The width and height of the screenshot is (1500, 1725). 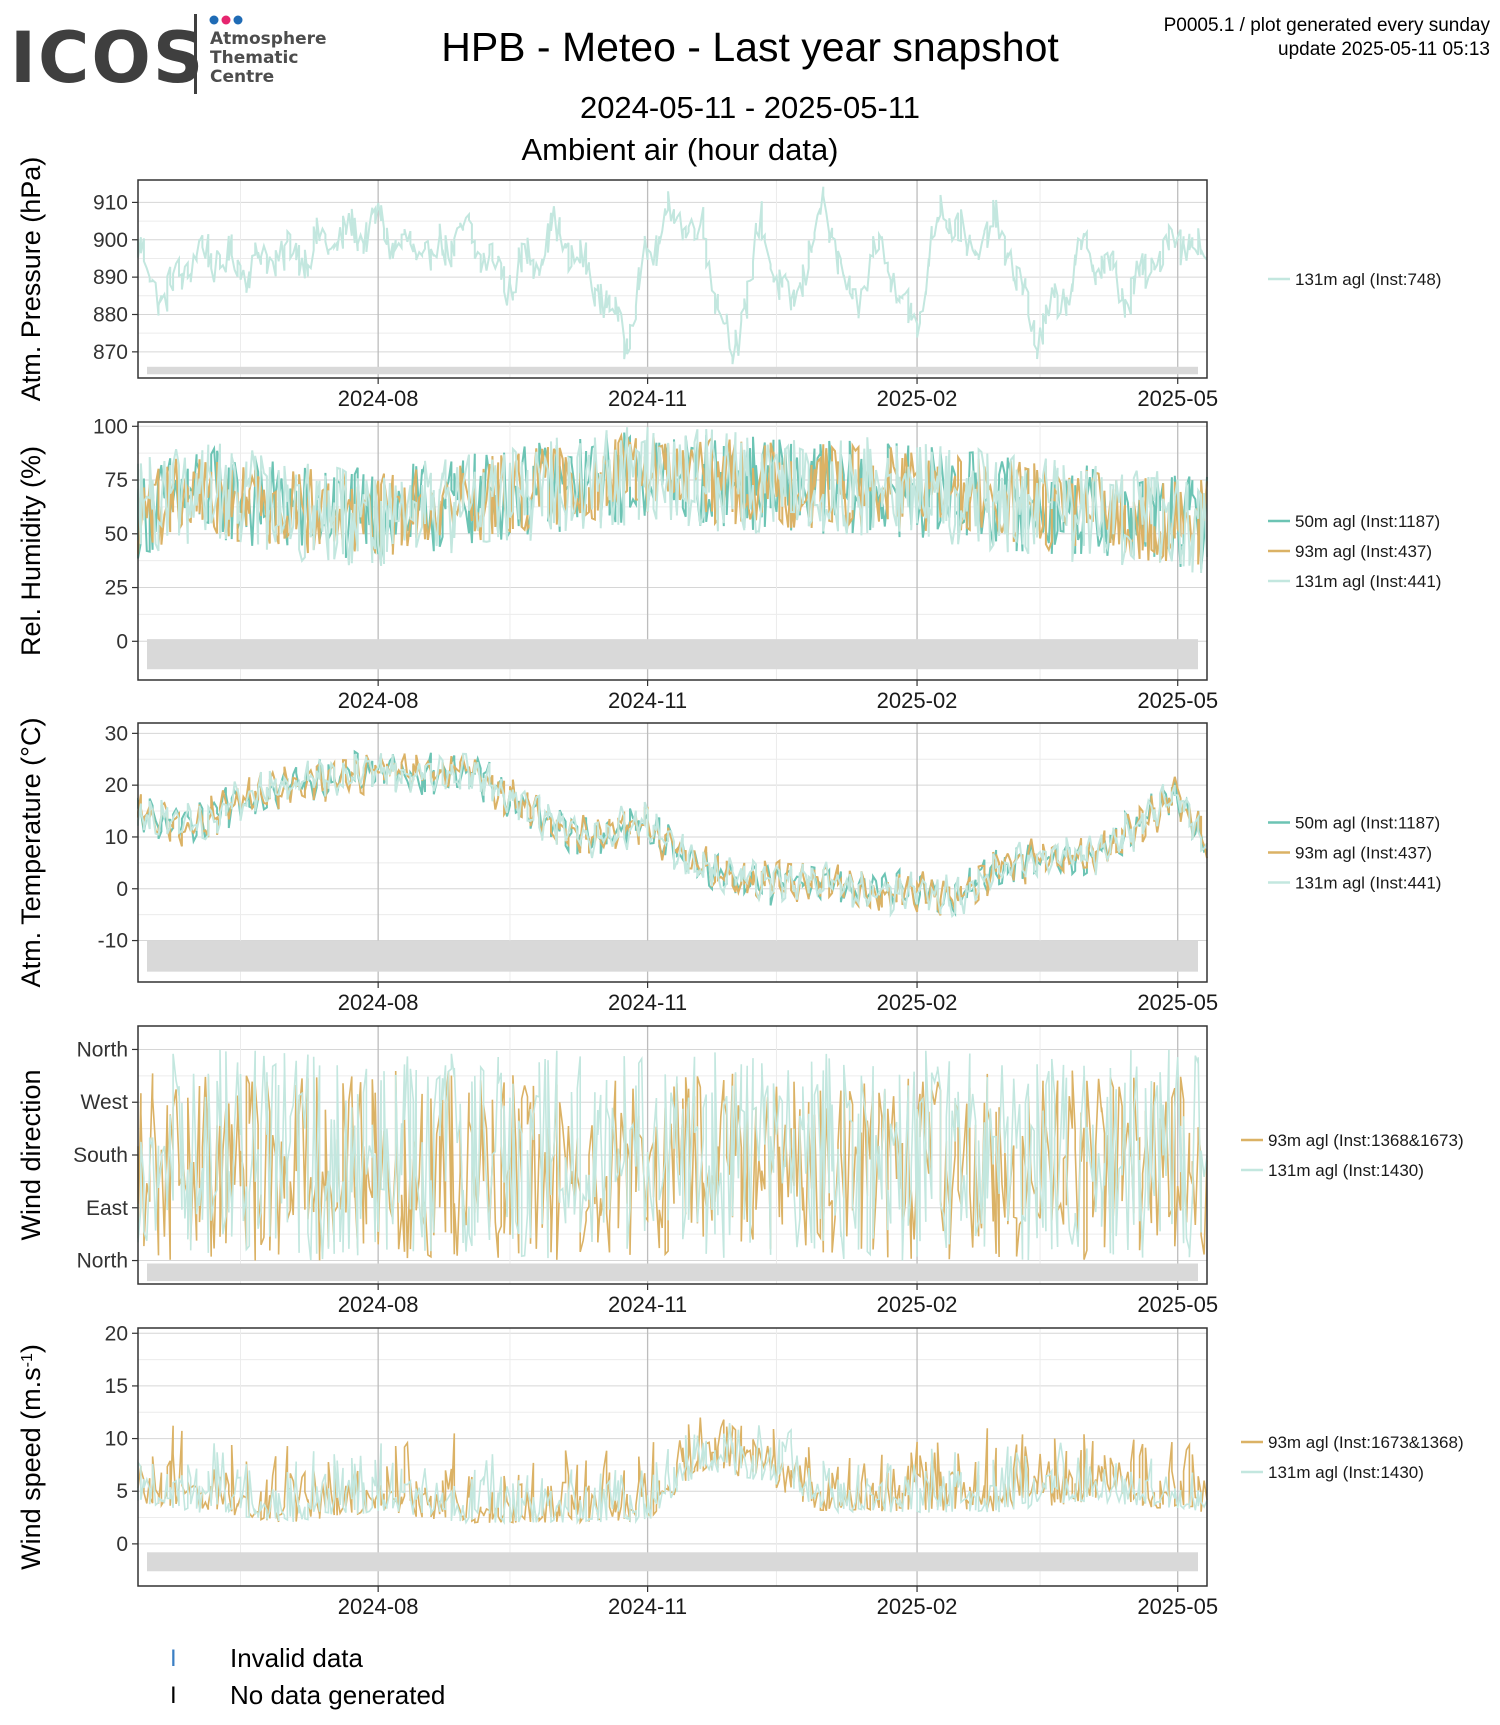 What do you see at coordinates (750, 47) in the screenshot?
I see `chart-title: HPB - Meteo - Last year snapshot` at bounding box center [750, 47].